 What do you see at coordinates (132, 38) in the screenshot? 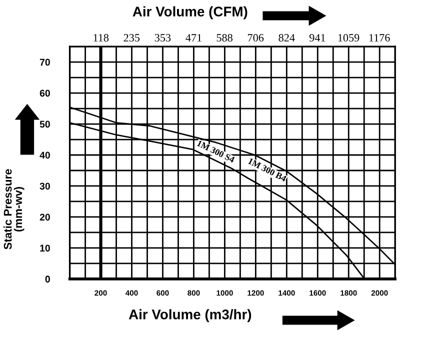
I see `x2-tick-label: 235` at bounding box center [132, 38].